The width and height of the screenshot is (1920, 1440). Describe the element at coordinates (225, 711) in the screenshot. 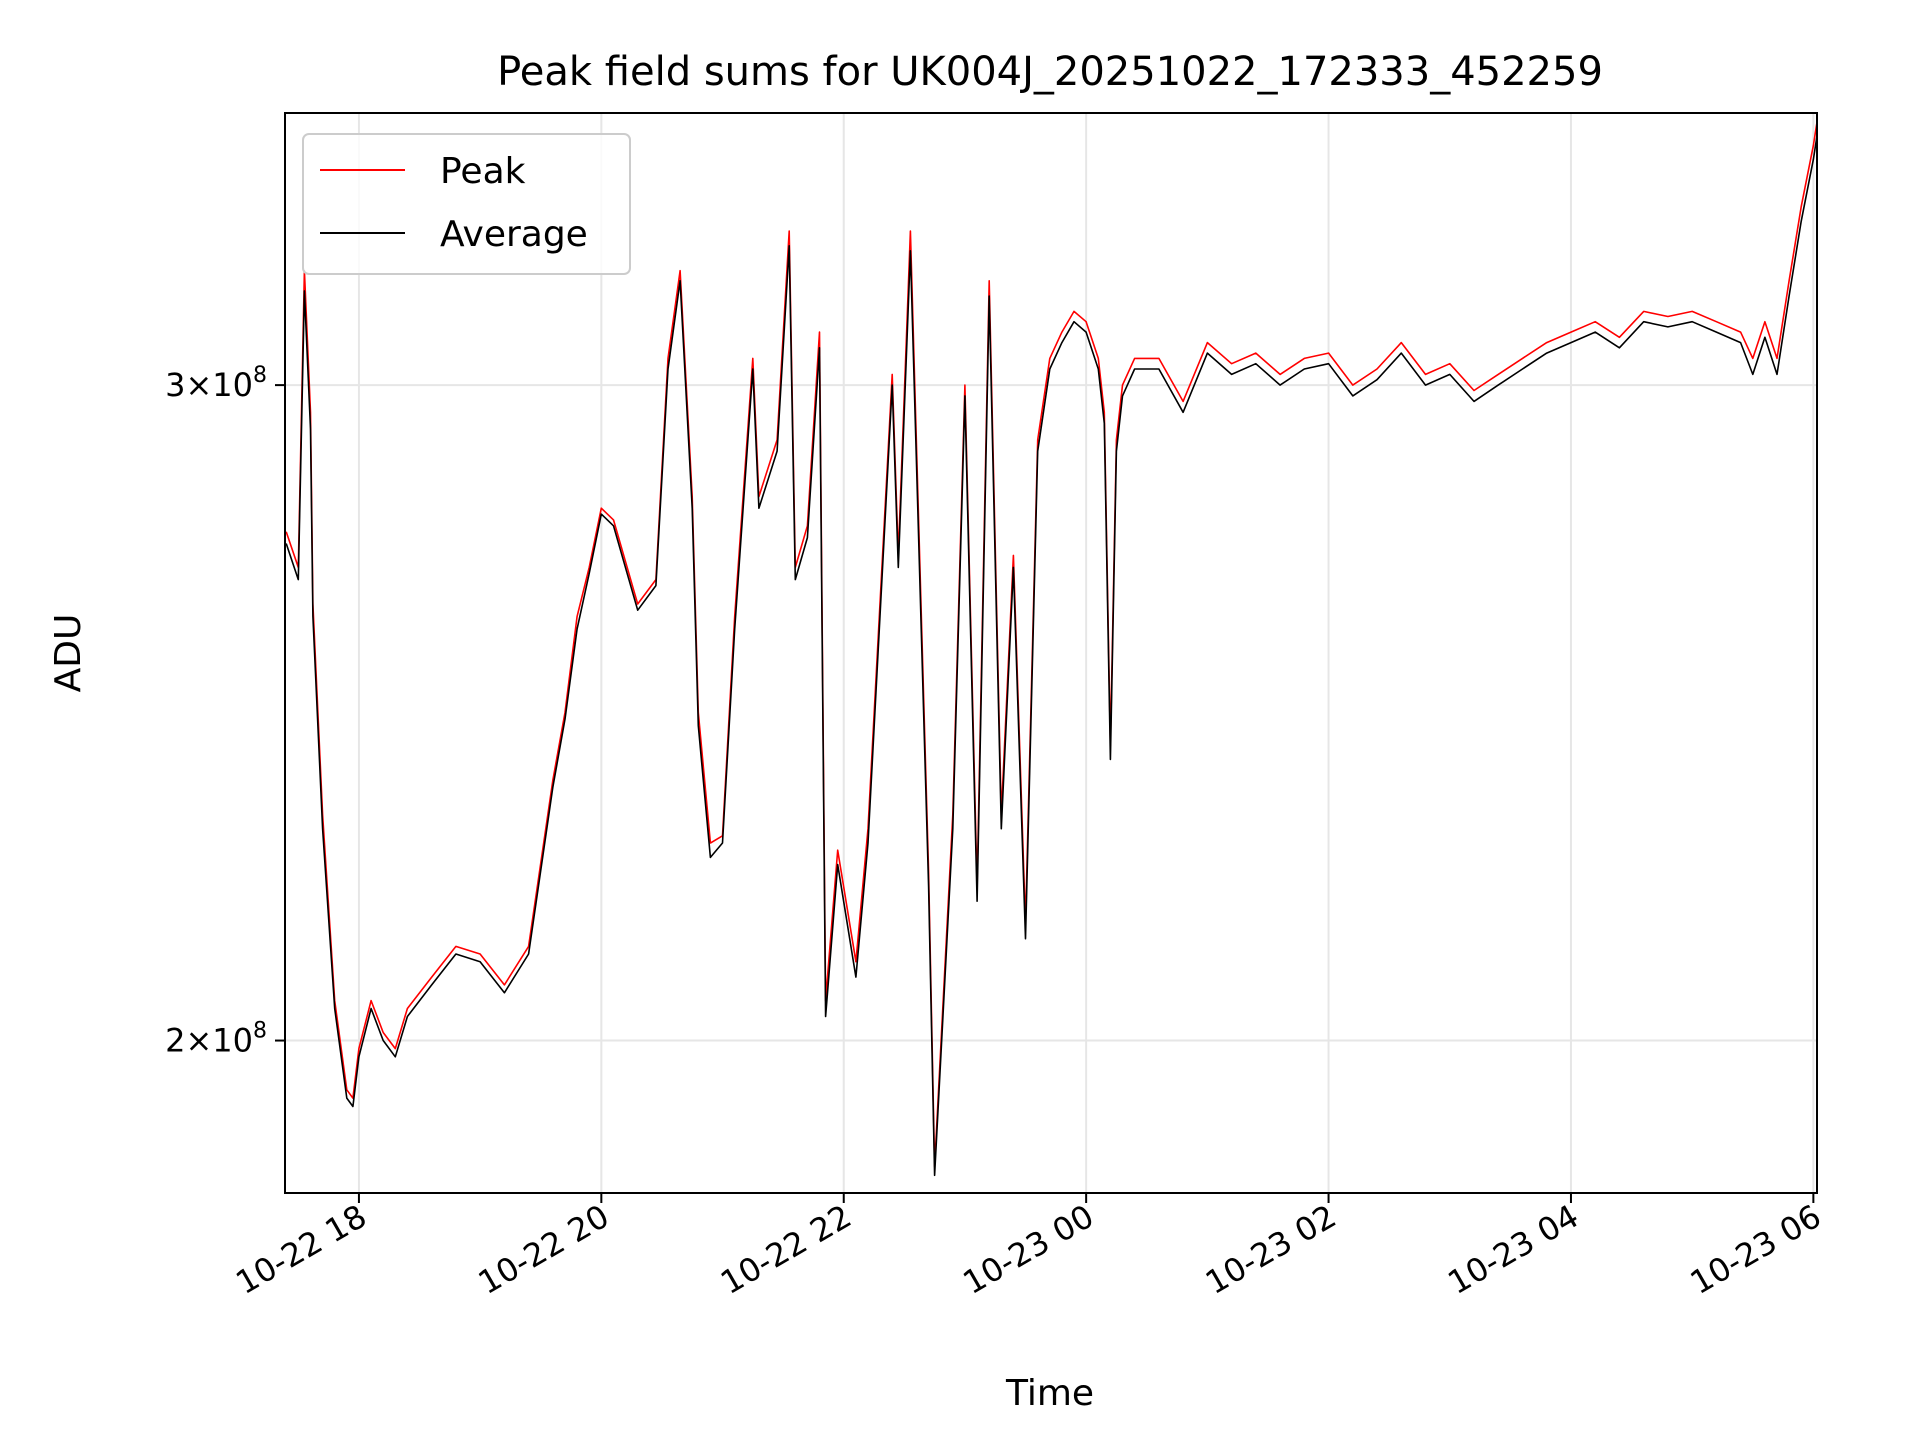

I see `y-axis-ticks: 2×108 3×108` at that location.